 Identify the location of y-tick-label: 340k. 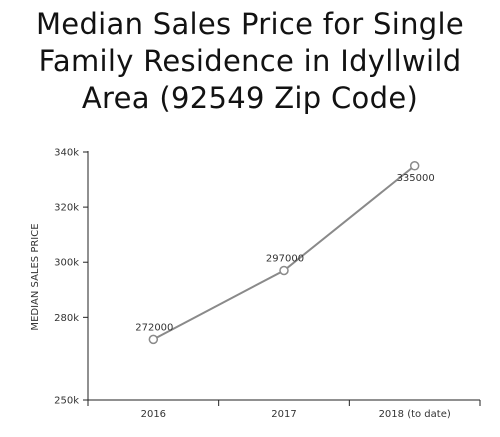
(66, 153).